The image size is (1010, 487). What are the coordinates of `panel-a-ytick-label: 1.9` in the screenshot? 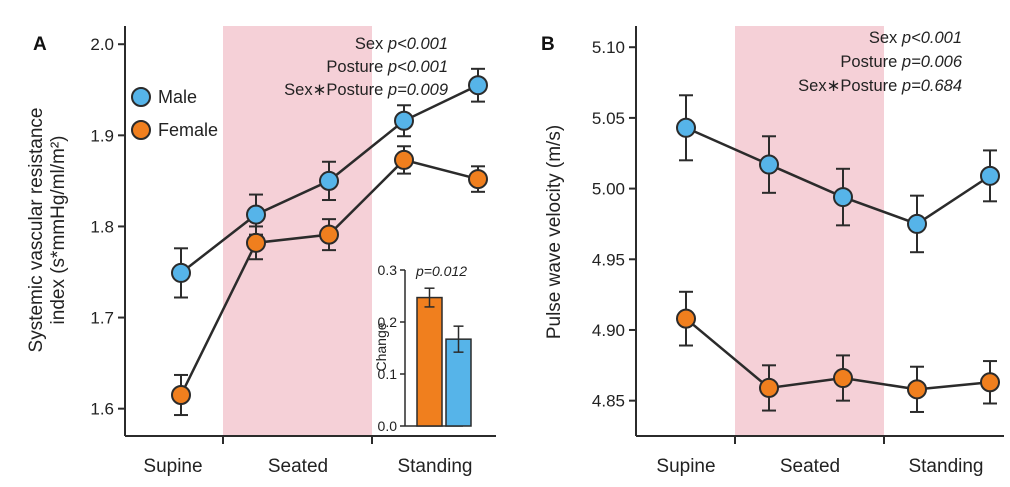 It's located at (102, 135).